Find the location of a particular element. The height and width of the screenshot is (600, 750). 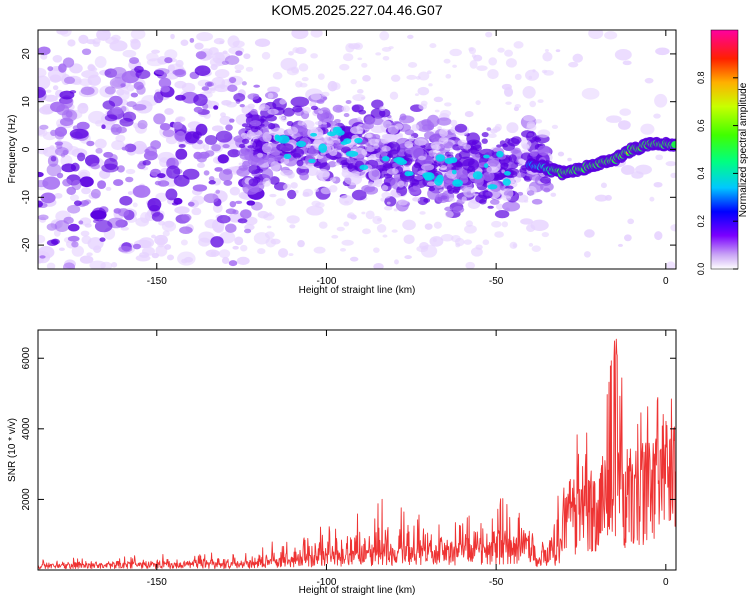

figure-title: KOM5.2025.227.04.46.G07 is located at coordinates (356, 10).